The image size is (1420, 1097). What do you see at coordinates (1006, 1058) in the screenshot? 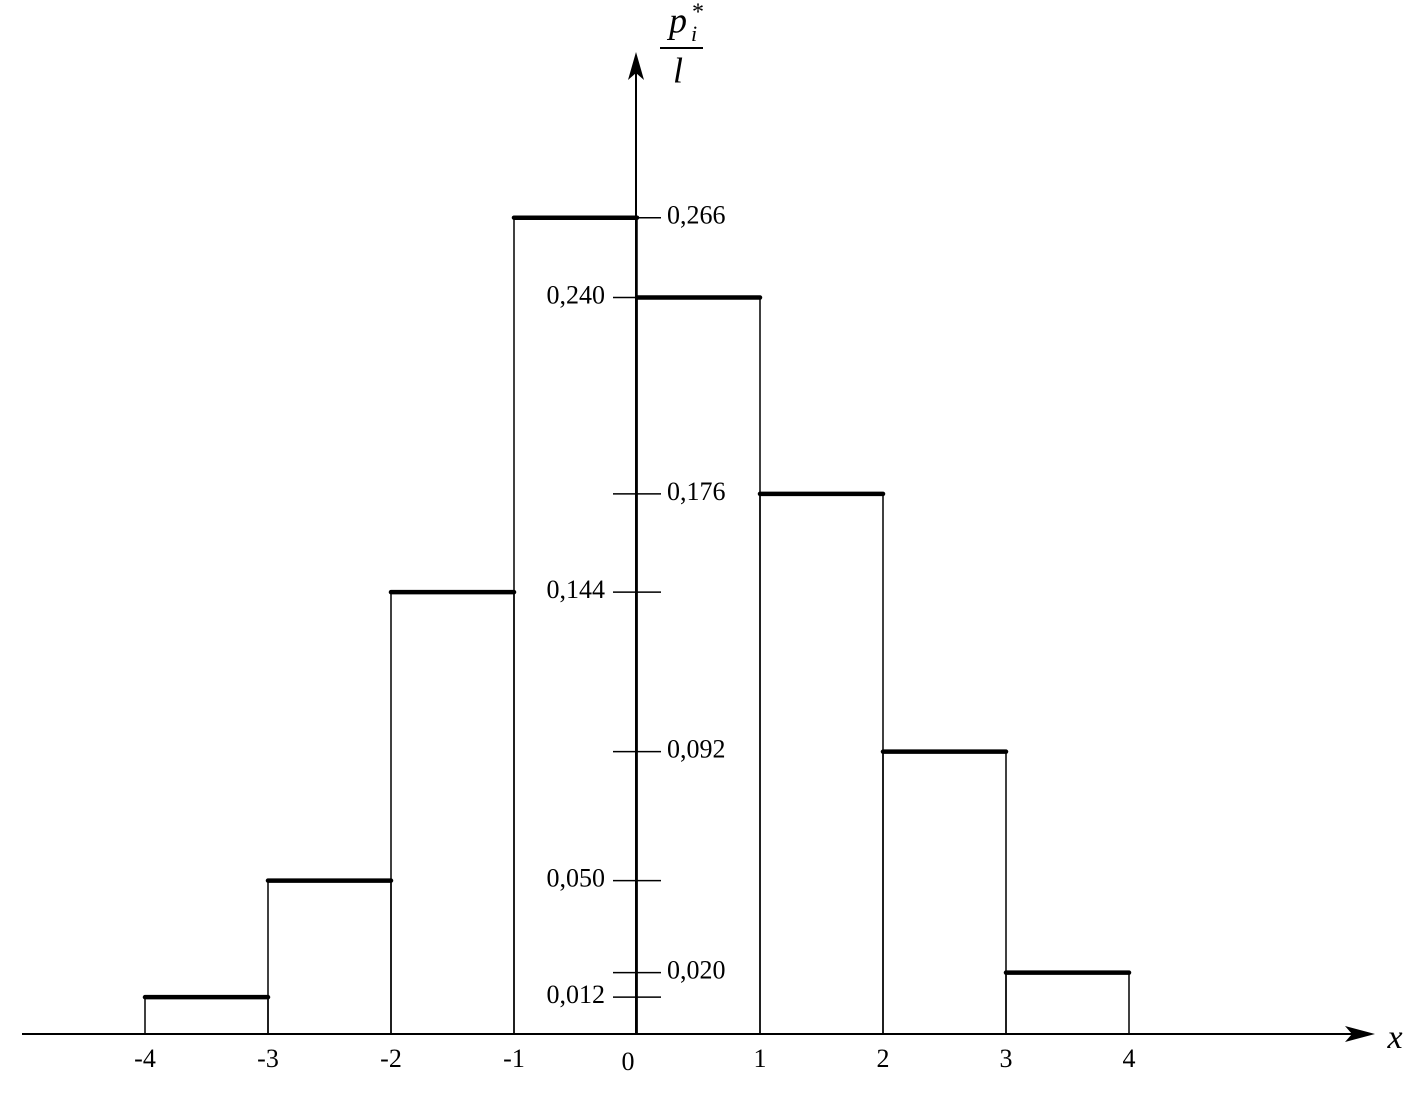
I see `x-tick-label: 3` at bounding box center [1006, 1058].